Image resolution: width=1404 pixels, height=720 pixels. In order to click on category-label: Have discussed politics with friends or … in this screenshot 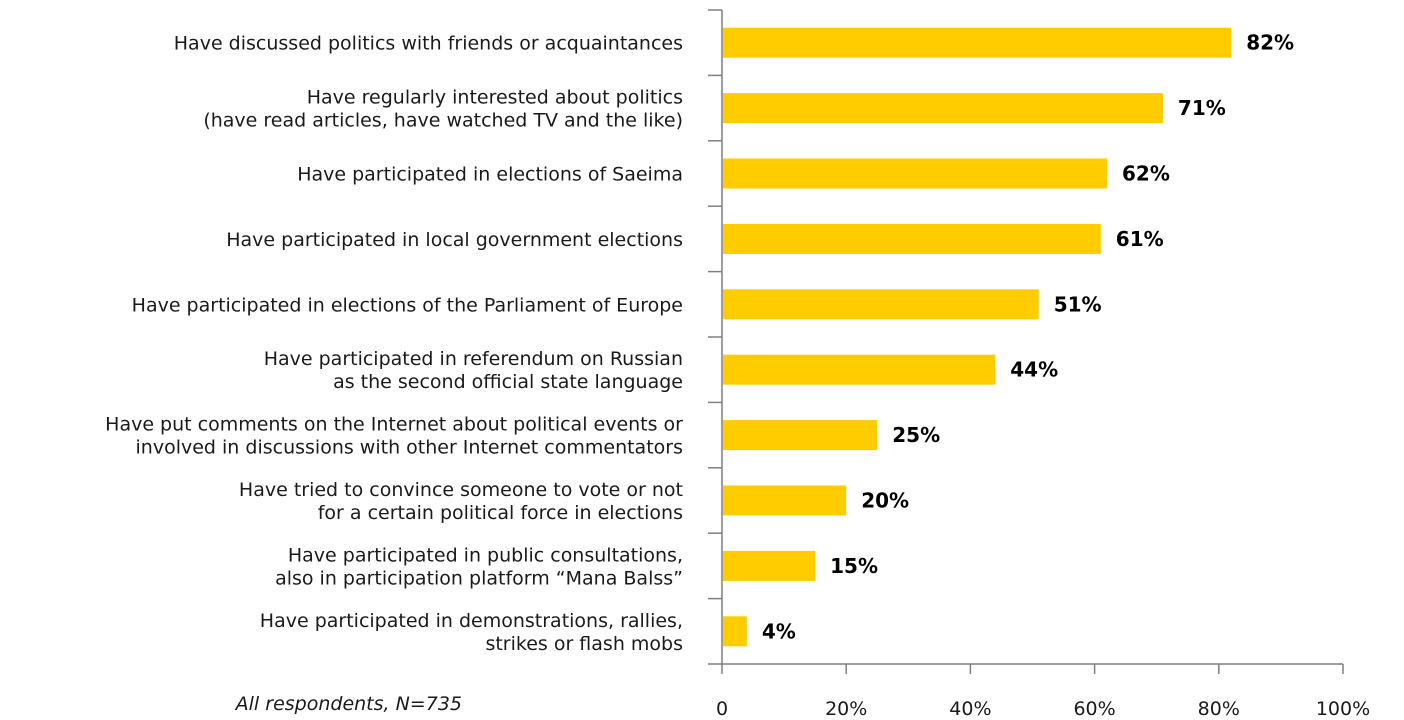, I will do `click(428, 44)`.